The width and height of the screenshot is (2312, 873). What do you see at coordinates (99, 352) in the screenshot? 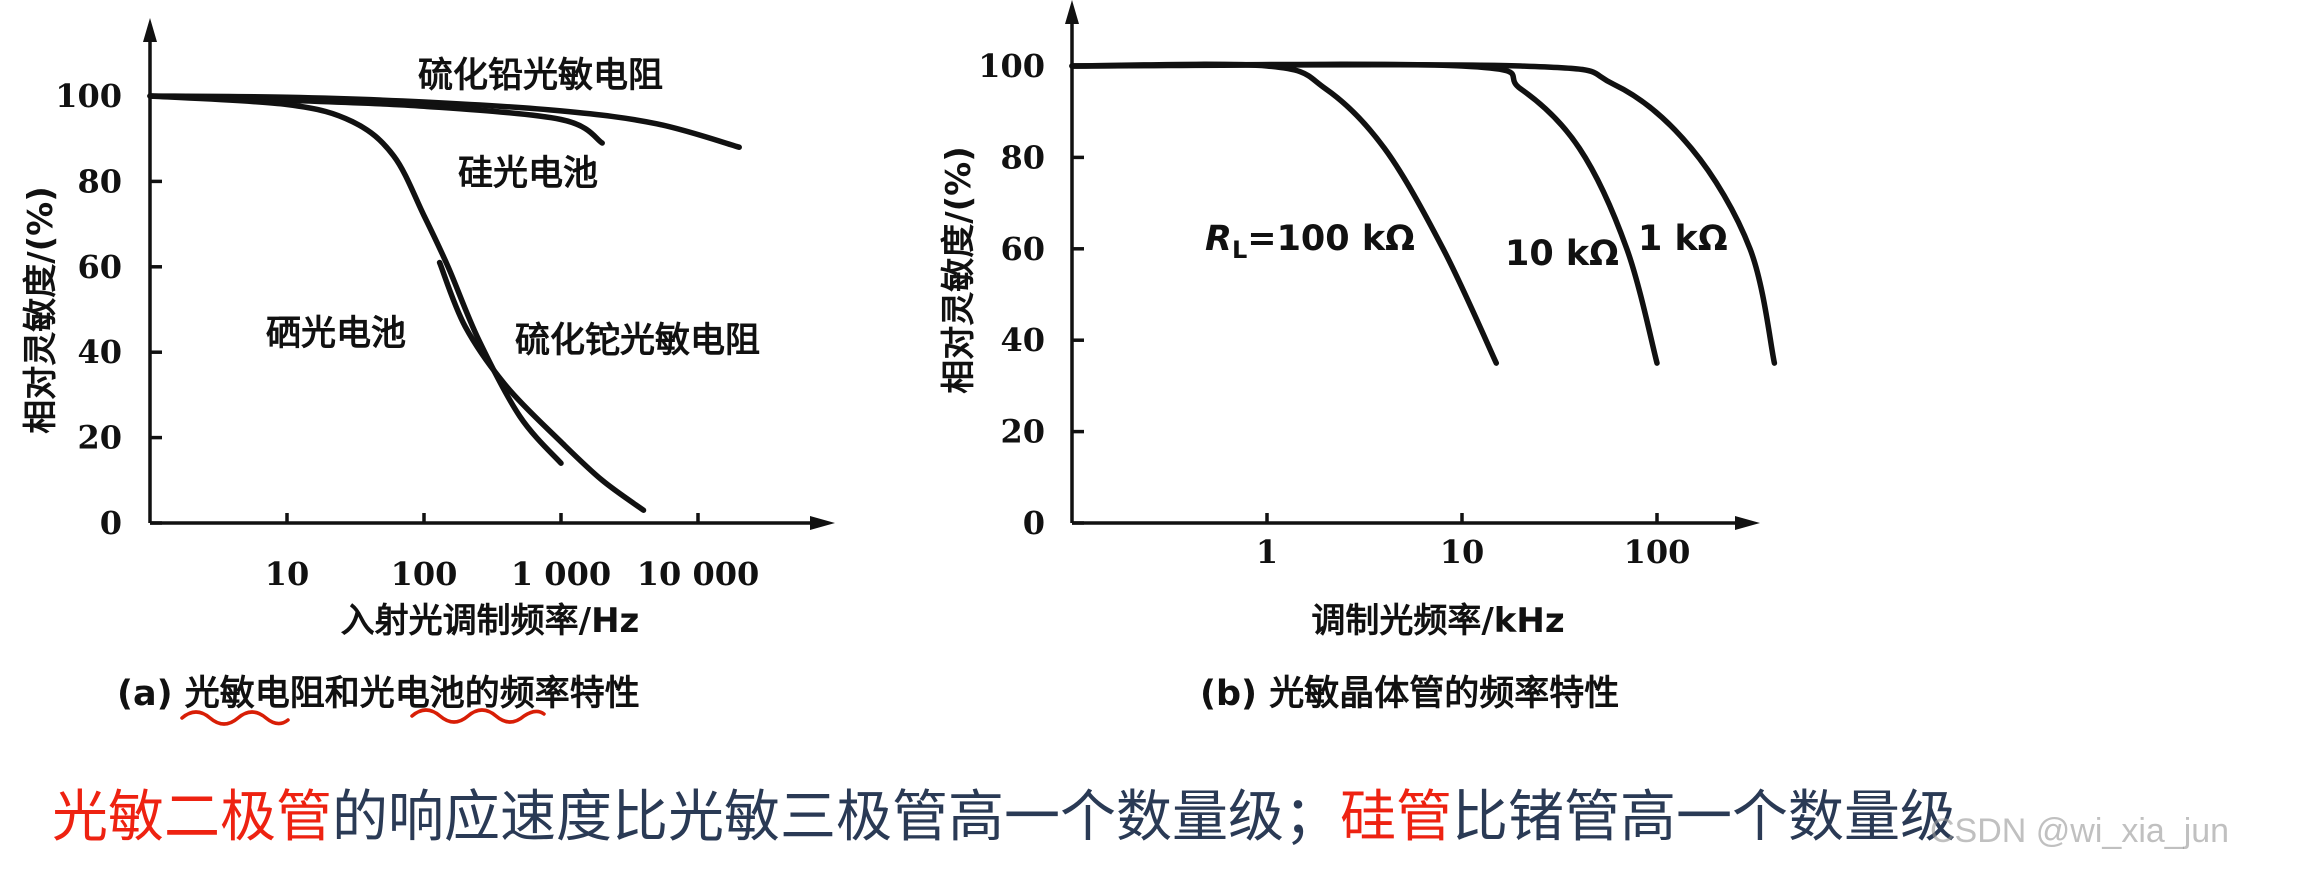
I see `chart-a-y-tick-label: 40` at bounding box center [99, 352].